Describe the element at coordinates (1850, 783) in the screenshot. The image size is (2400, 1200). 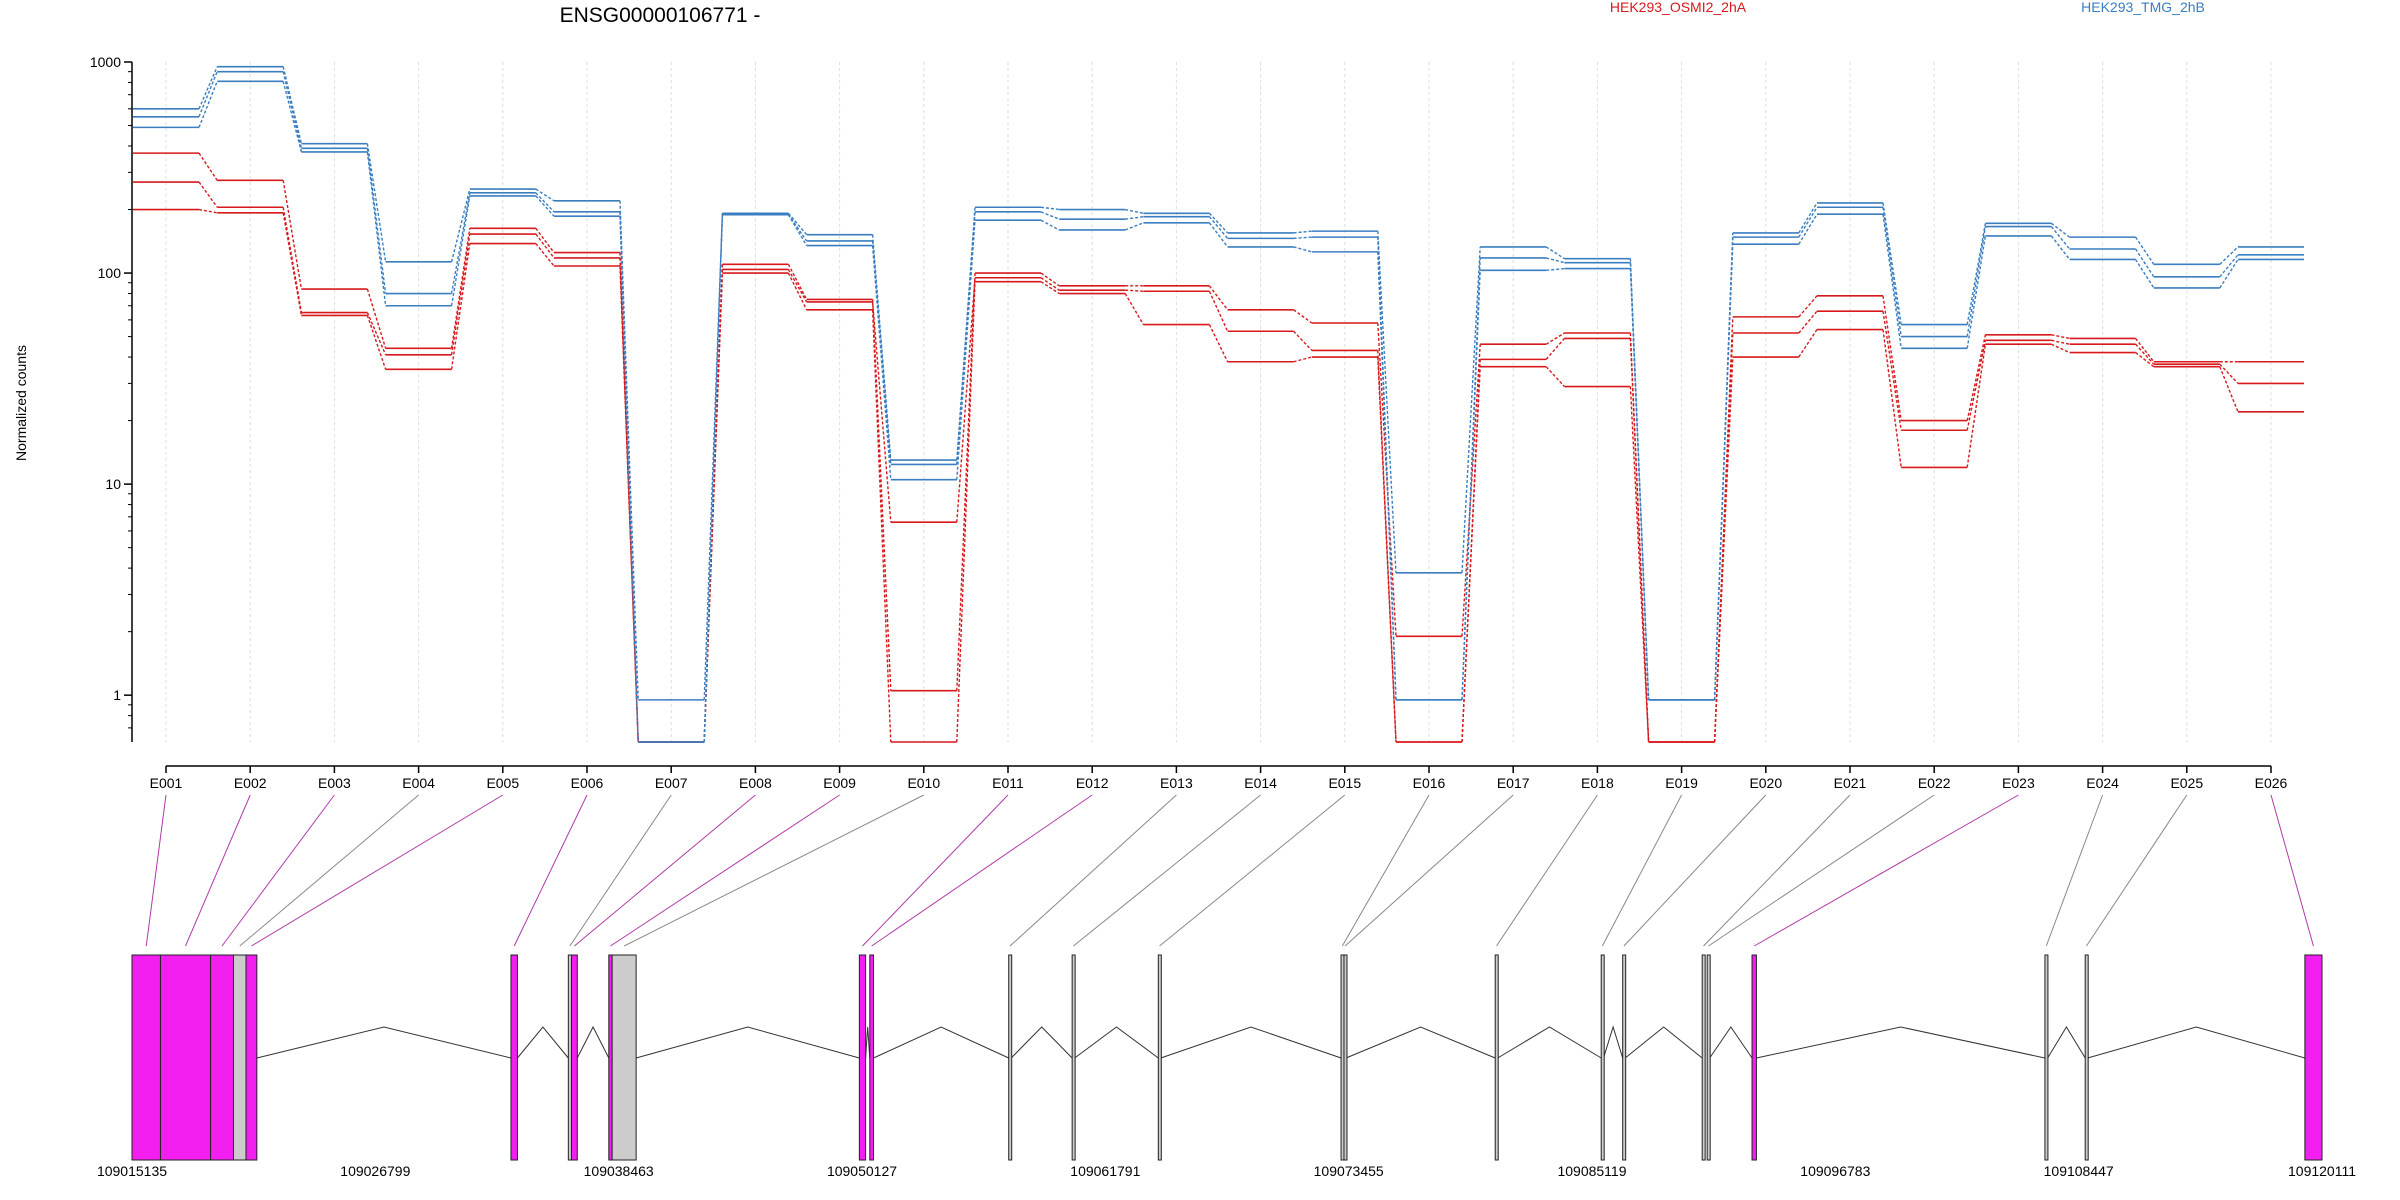
I see `x-tick-label: E021` at that location.